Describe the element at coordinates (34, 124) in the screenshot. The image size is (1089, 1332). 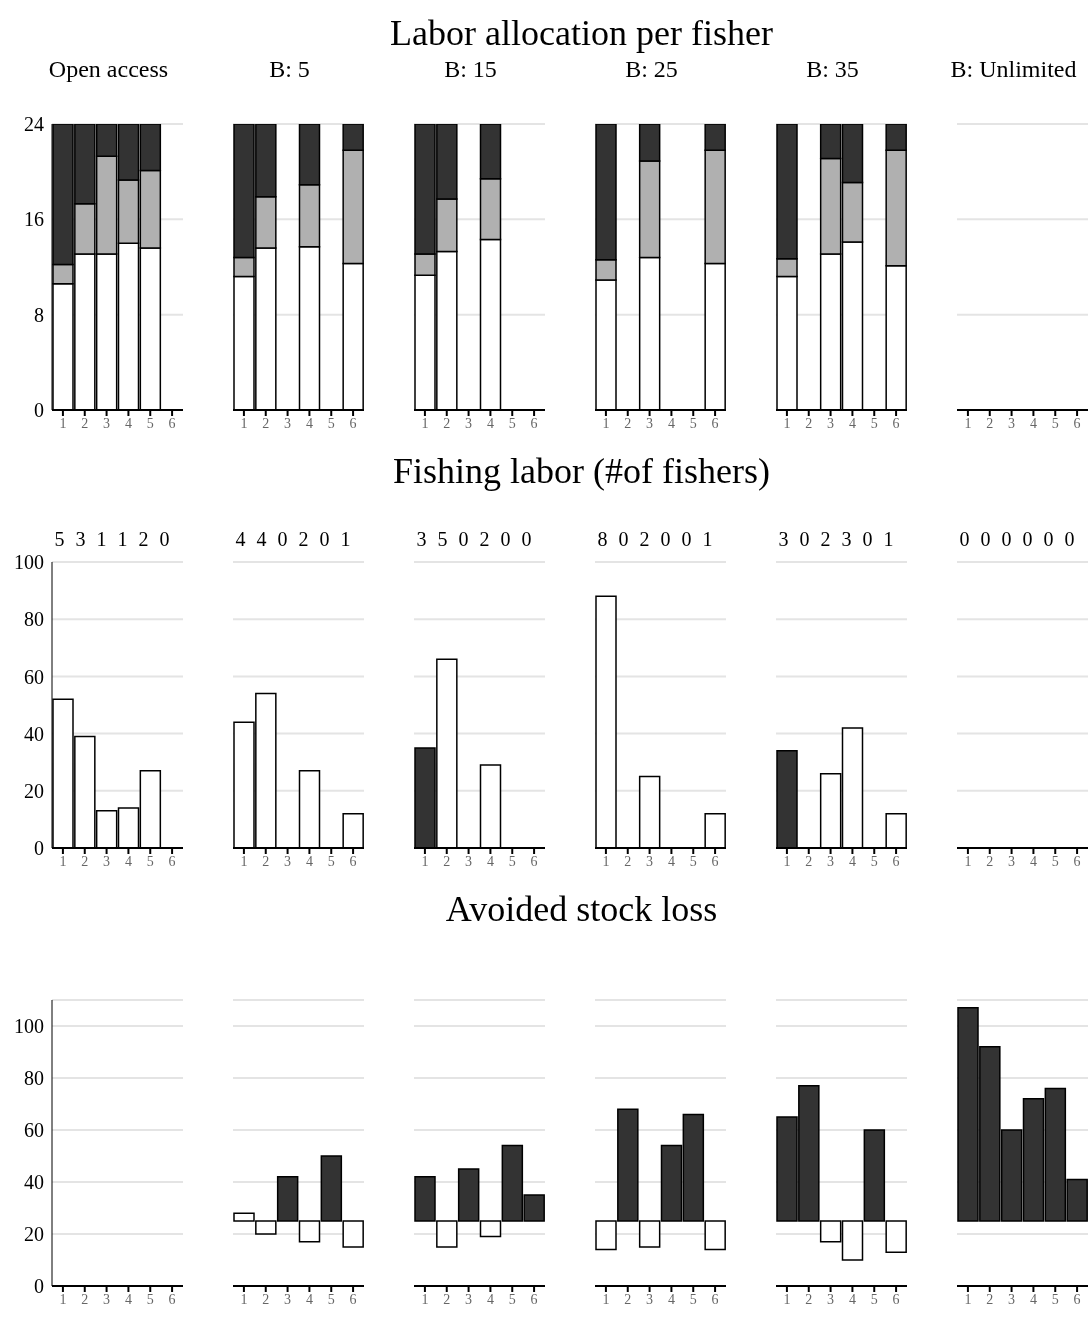
I see `y-tick-label: 24` at that location.